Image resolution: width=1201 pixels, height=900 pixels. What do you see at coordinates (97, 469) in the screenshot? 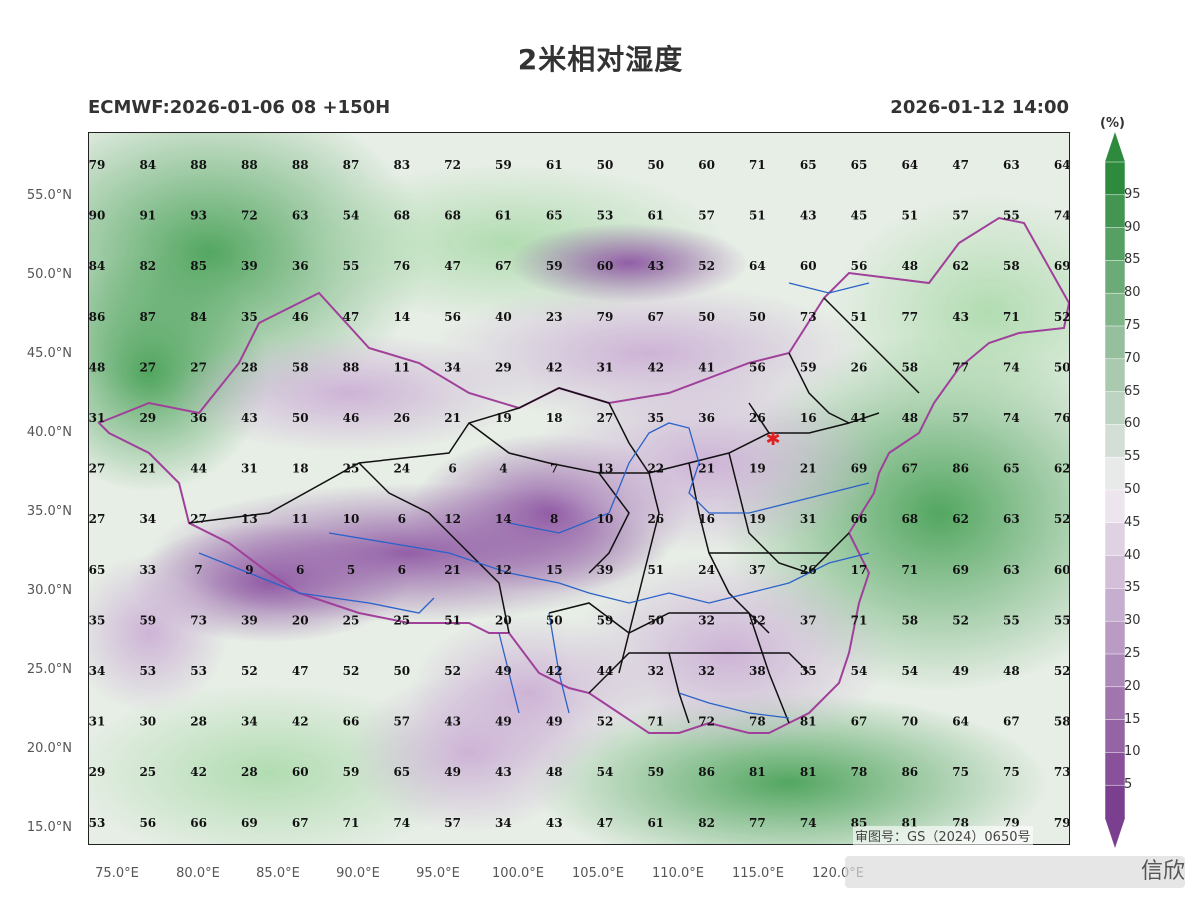
I see `station-value: 27` at bounding box center [97, 469].